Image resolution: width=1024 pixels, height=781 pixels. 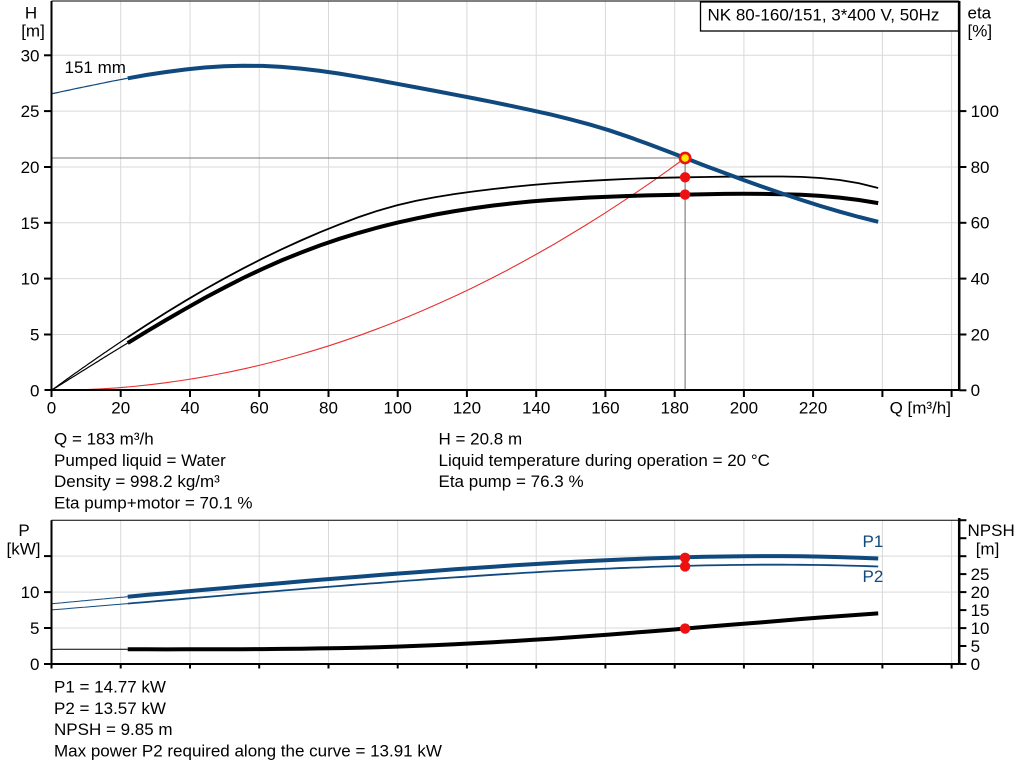 I want to click on svg-text: Eta pump = 76.3 %, so click(x=511, y=481).